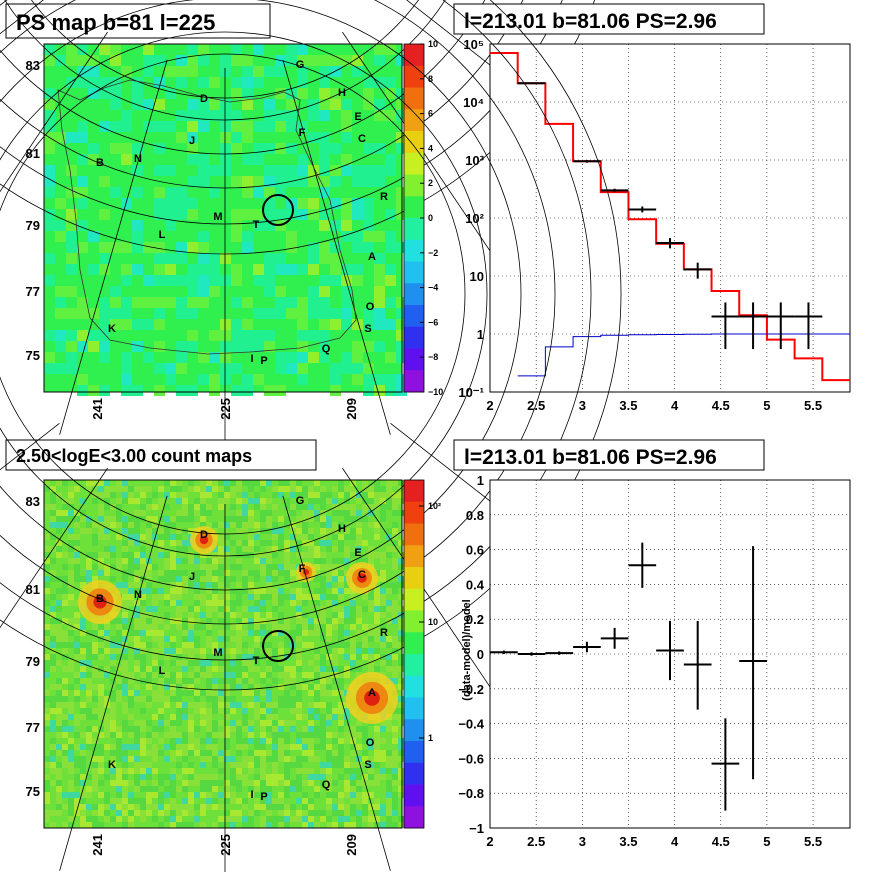  Describe the element at coordinates (33, 153) in the screenshot. I see `lat-tick-label: 81` at that location.